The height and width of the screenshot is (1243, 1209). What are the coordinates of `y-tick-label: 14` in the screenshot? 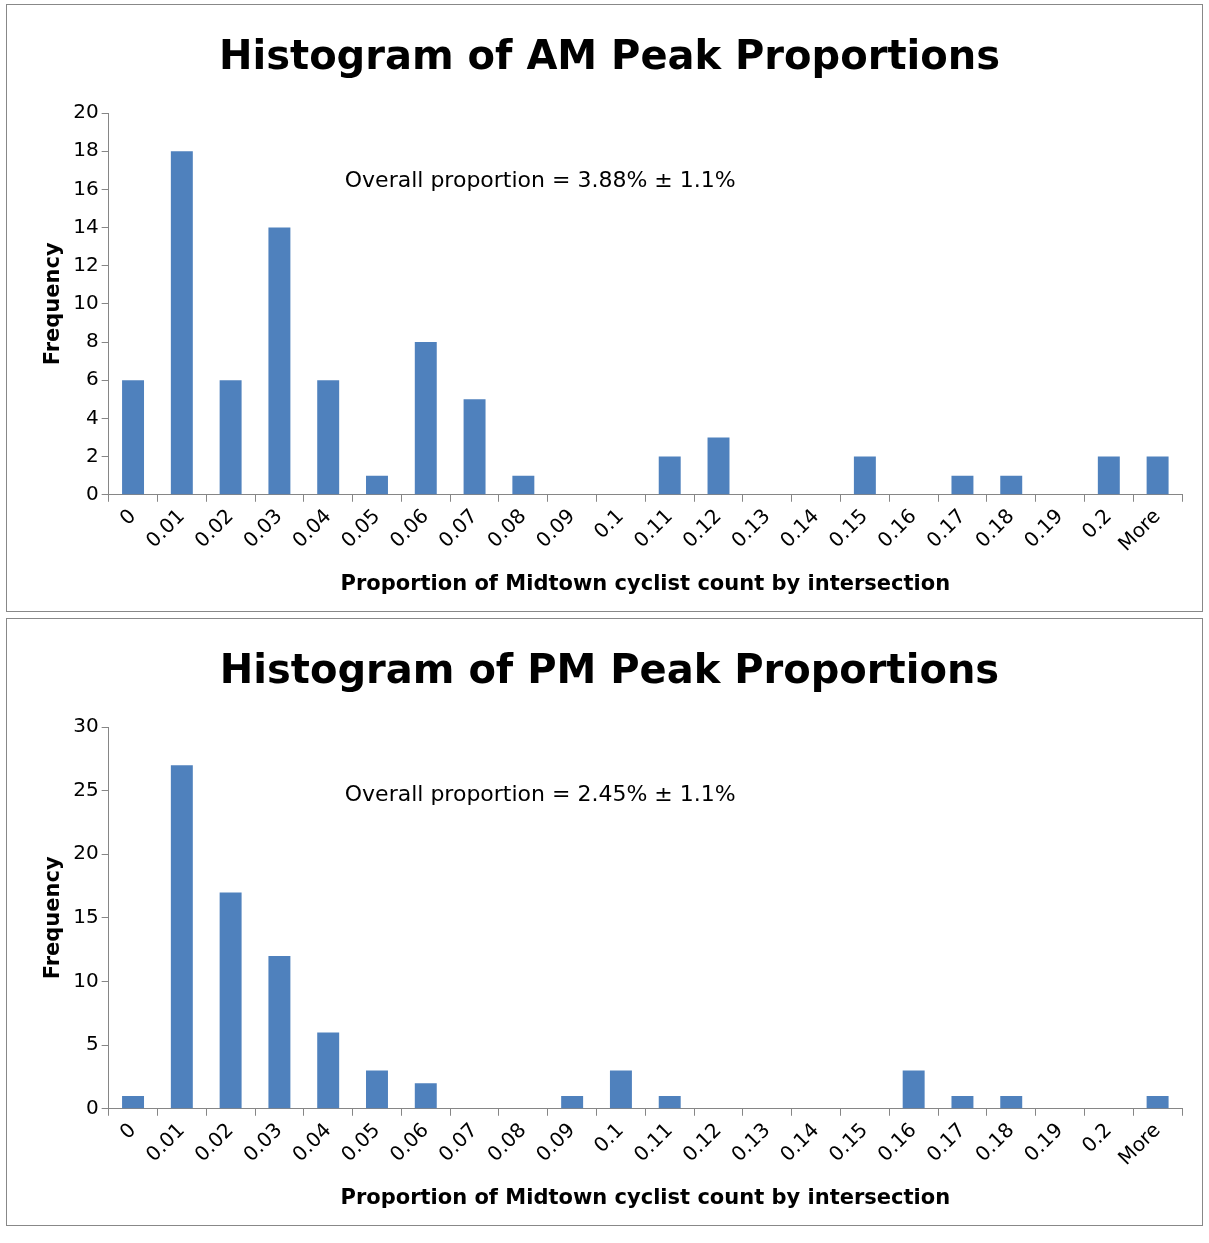 It's located at (86, 225).